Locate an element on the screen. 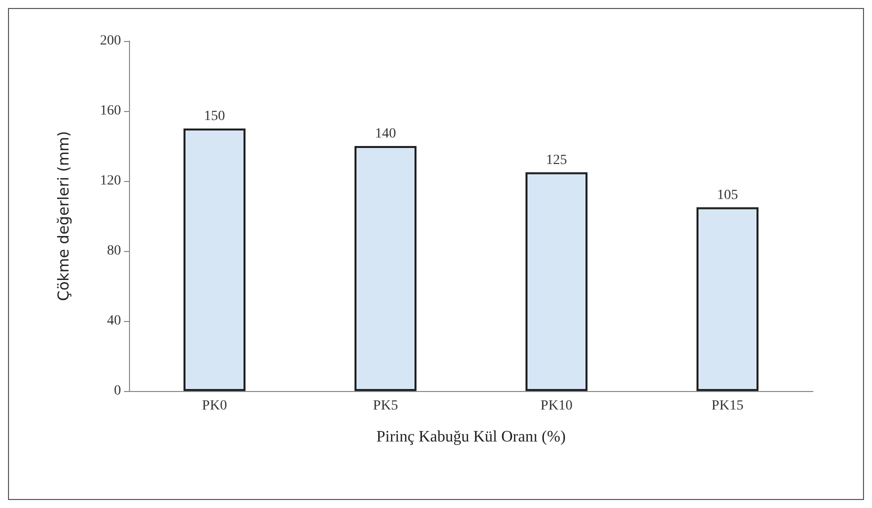 This screenshot has width=872, height=508. data-label: 150 is located at coordinates (214, 116).